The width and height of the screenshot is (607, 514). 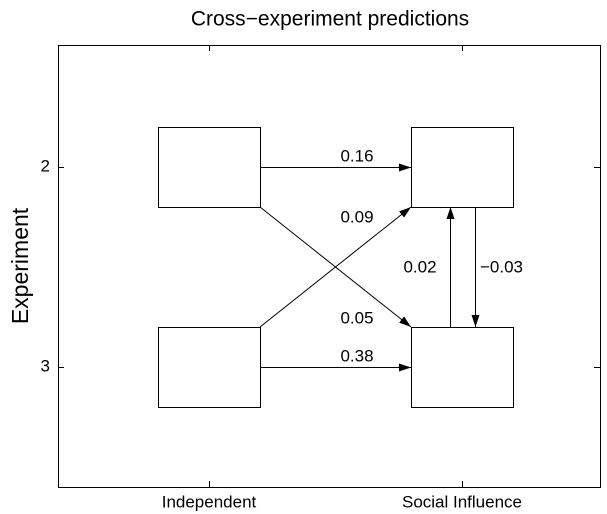 What do you see at coordinates (209, 501) in the screenshot?
I see `x-tick-label: Independent` at bounding box center [209, 501].